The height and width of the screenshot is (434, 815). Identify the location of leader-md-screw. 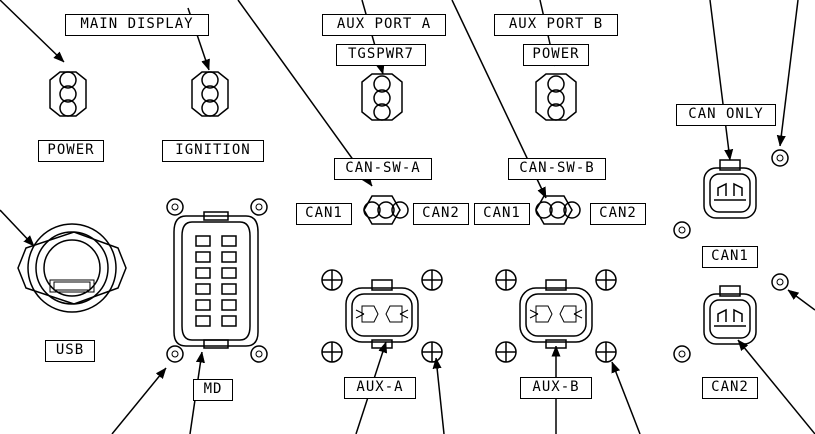
(139, 401).